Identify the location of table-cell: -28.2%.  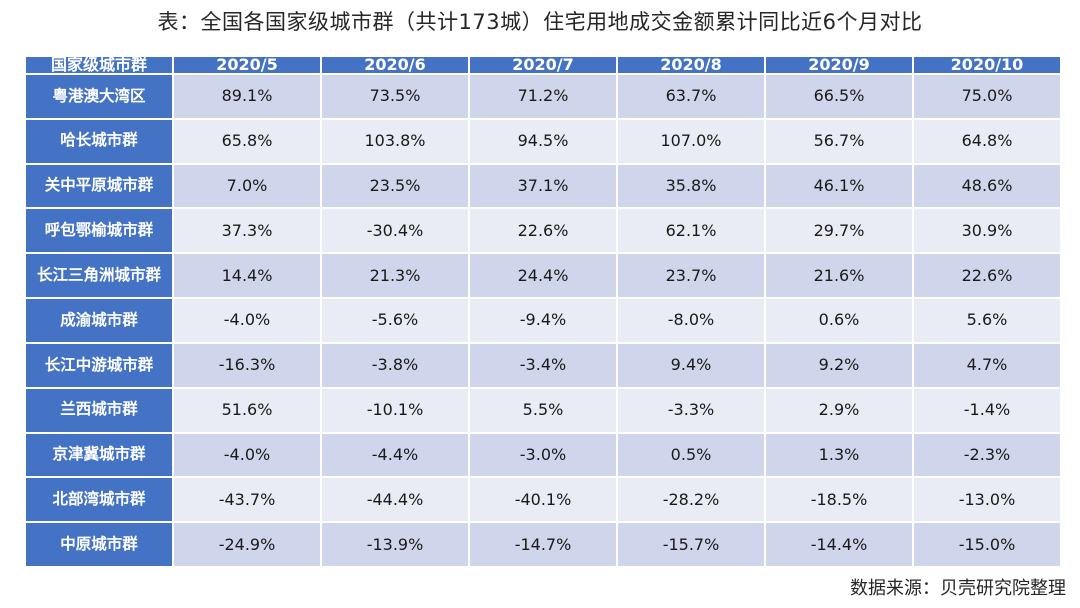
(691, 500).